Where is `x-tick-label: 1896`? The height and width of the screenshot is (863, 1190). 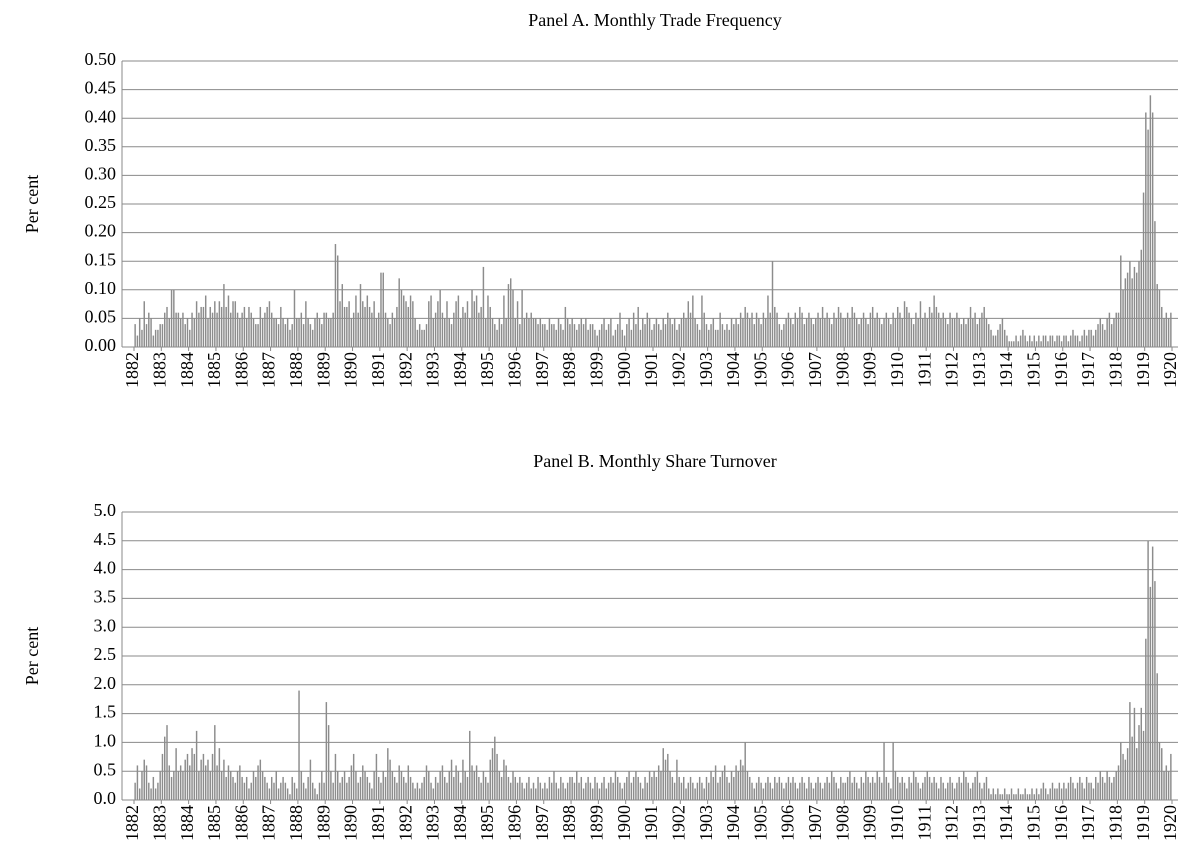 x-tick-label: 1896 is located at coordinates (515, 370).